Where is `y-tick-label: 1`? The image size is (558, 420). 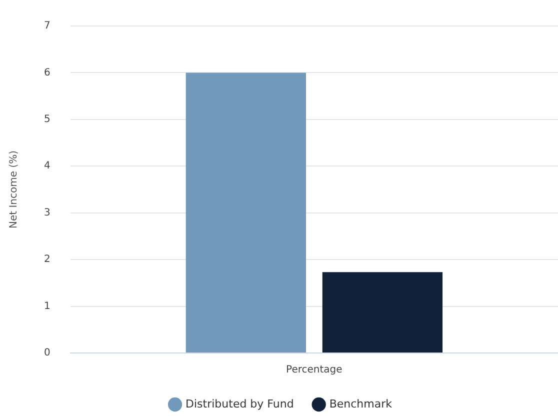 y-tick-label: 1 is located at coordinates (47, 306).